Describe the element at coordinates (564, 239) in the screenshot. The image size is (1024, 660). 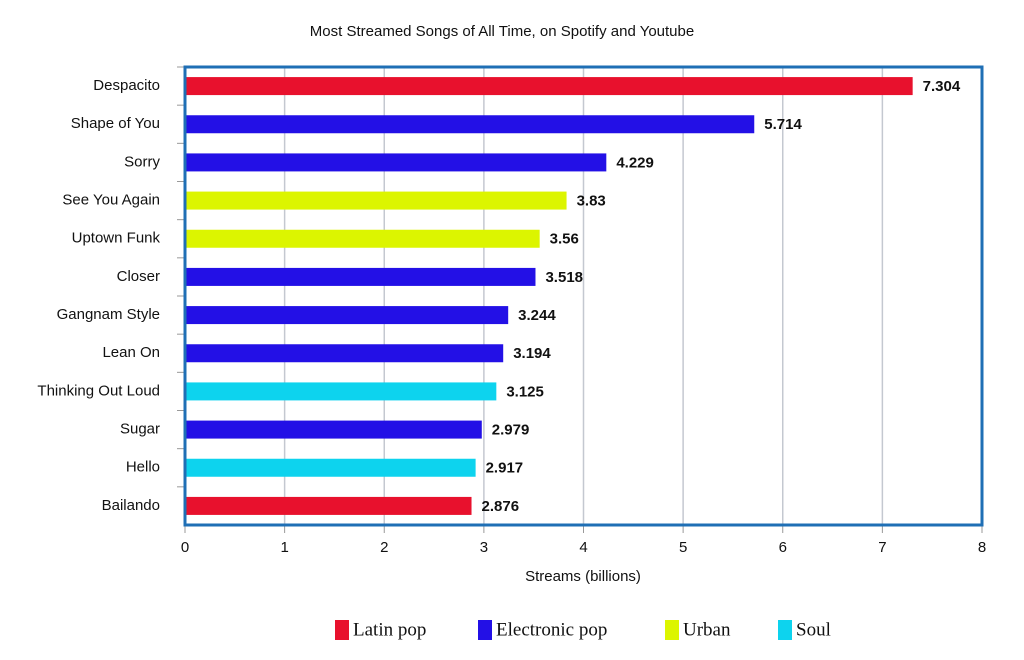
I see `value-label: 3.56` at that location.